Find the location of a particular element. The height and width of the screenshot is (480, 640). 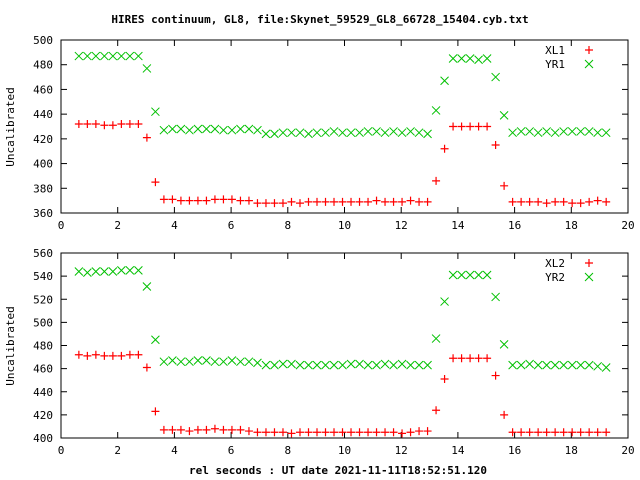

x-tick-label: 4 is located at coordinates (174, 450).